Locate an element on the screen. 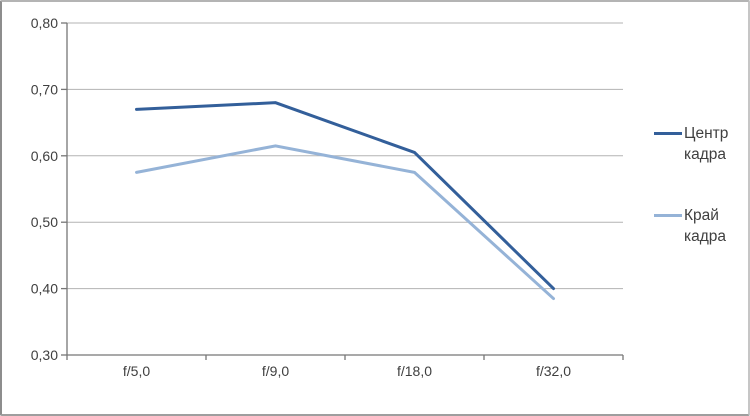  legend-item-center: Центр кадра is located at coordinates (698, 144).